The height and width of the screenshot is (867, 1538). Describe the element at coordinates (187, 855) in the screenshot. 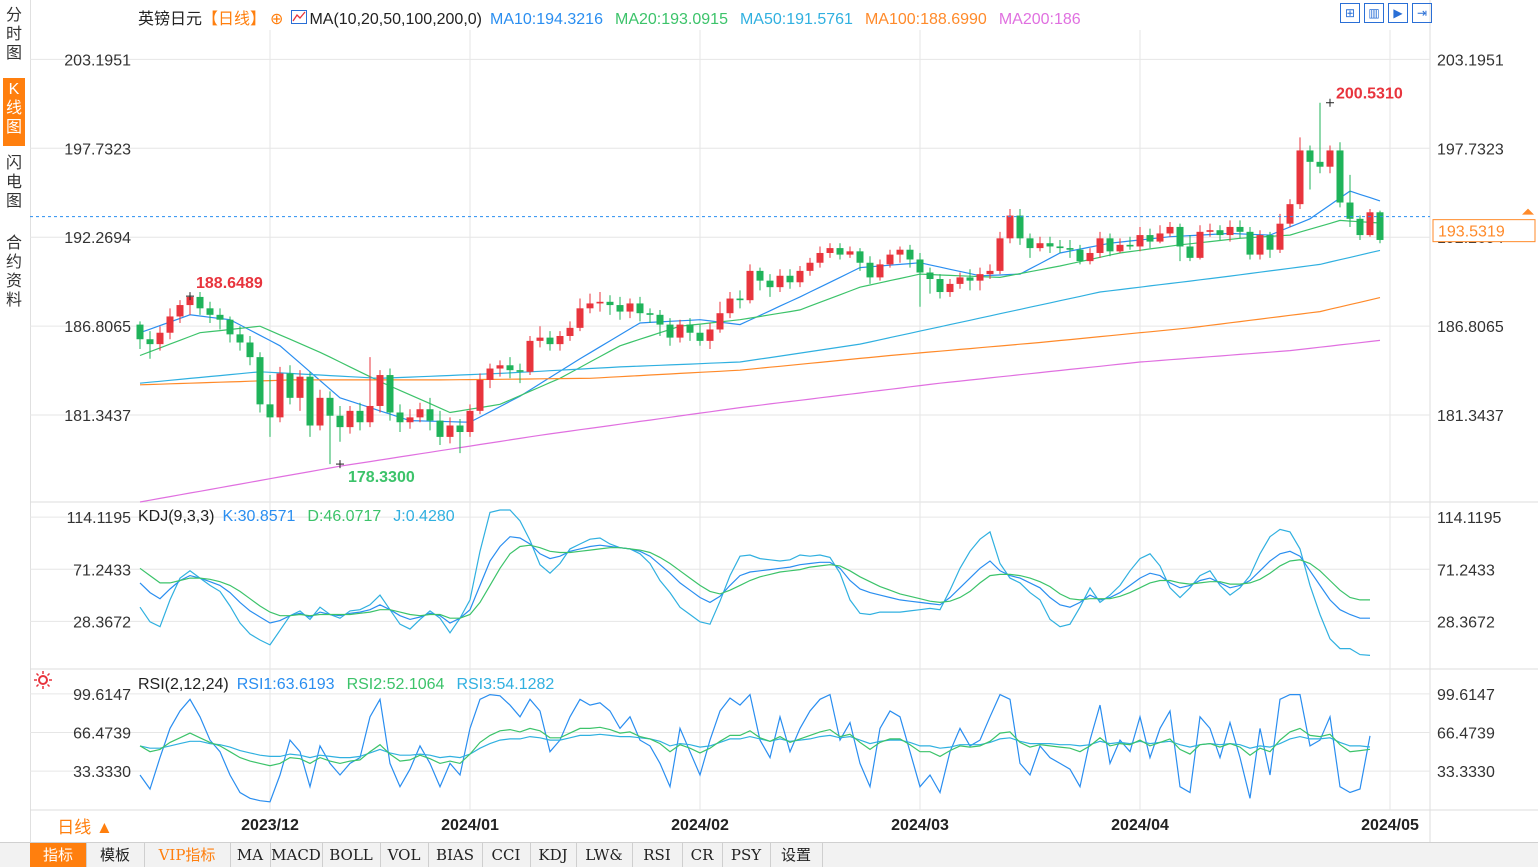

I see `indicator-tab-2: VIP指标` at that location.